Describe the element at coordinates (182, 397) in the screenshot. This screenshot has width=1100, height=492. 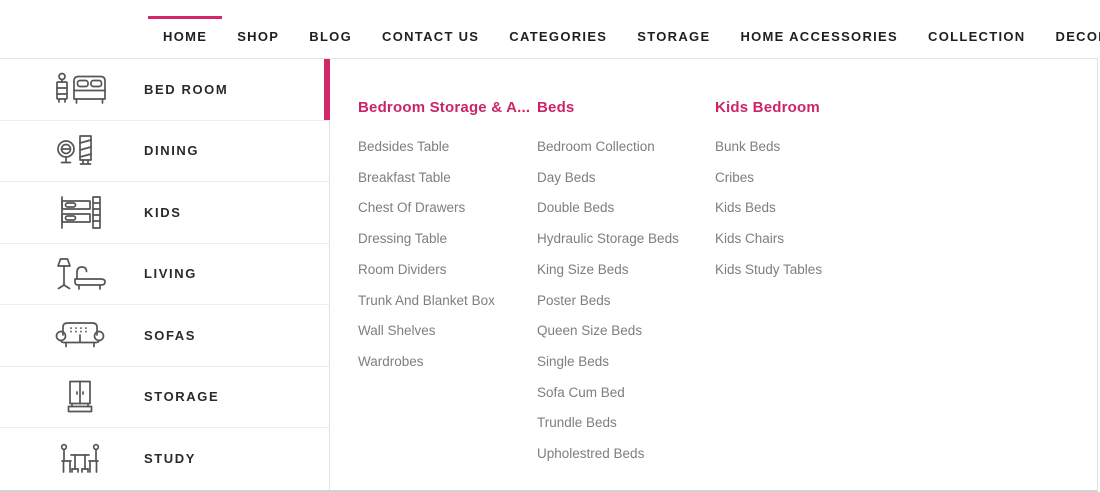
I see `sidebar-item-label: STORAGE` at that location.